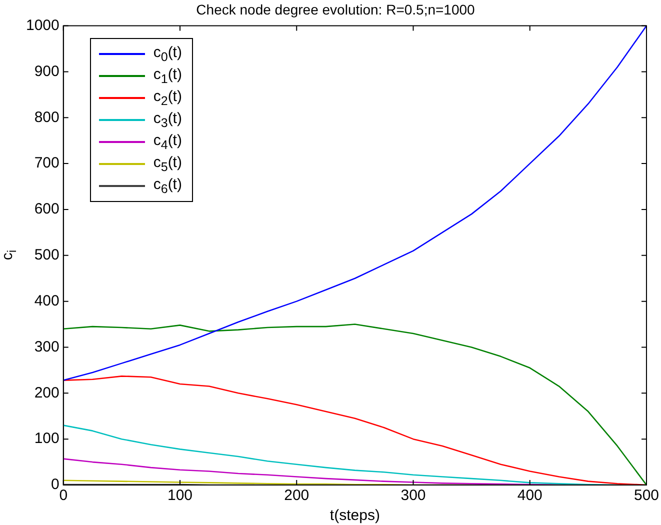  I want to click on y-tick-label: 700, so click(47, 163).